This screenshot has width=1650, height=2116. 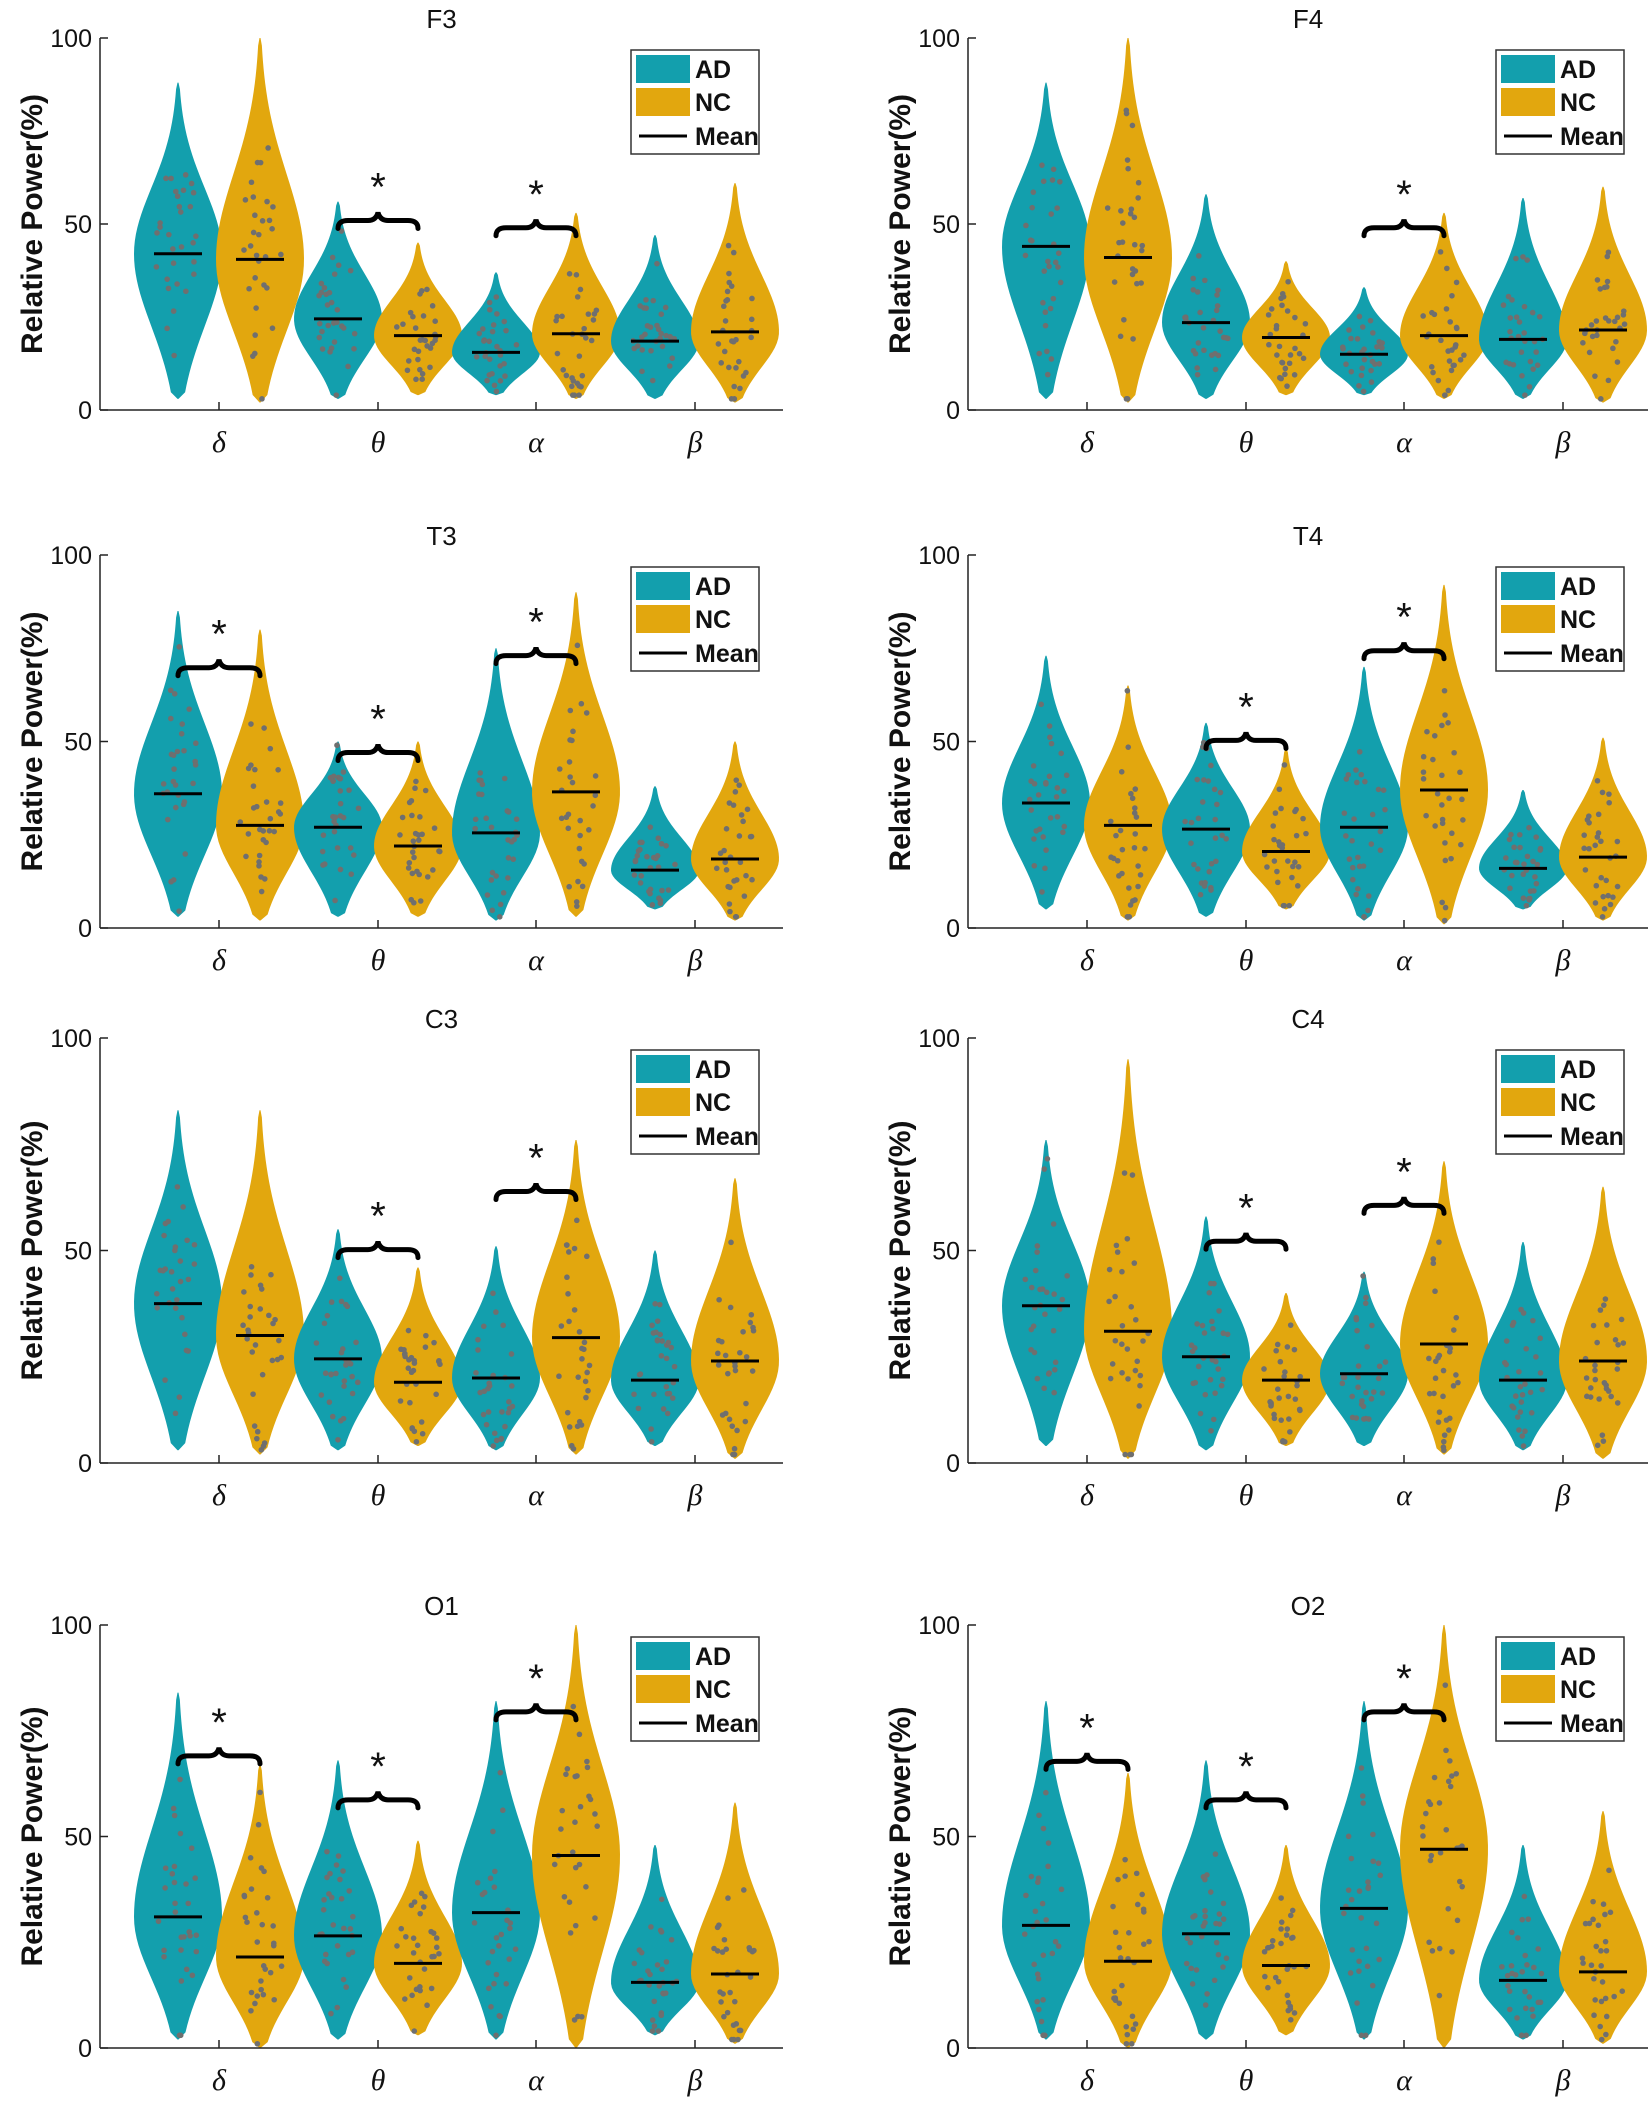 I want to click on legend-nc-label: NC, so click(x=1578, y=103).